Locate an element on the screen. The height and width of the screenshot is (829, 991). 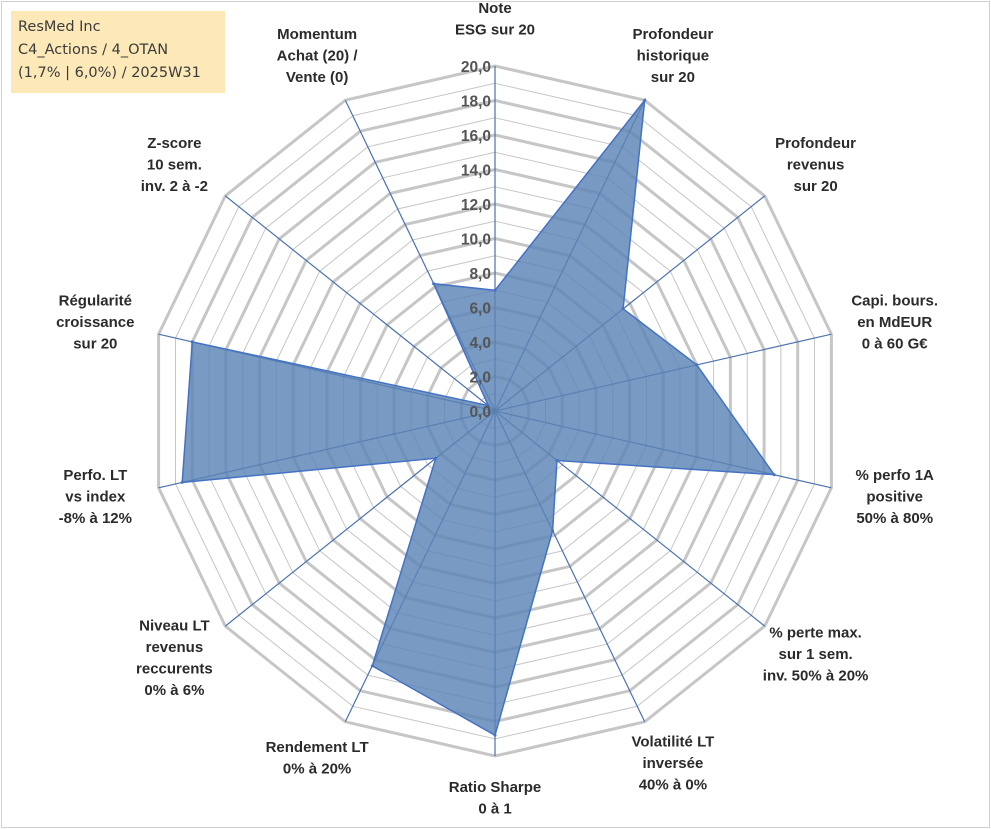
axis-label-line: Perfo. LT is located at coordinates (95, 475).